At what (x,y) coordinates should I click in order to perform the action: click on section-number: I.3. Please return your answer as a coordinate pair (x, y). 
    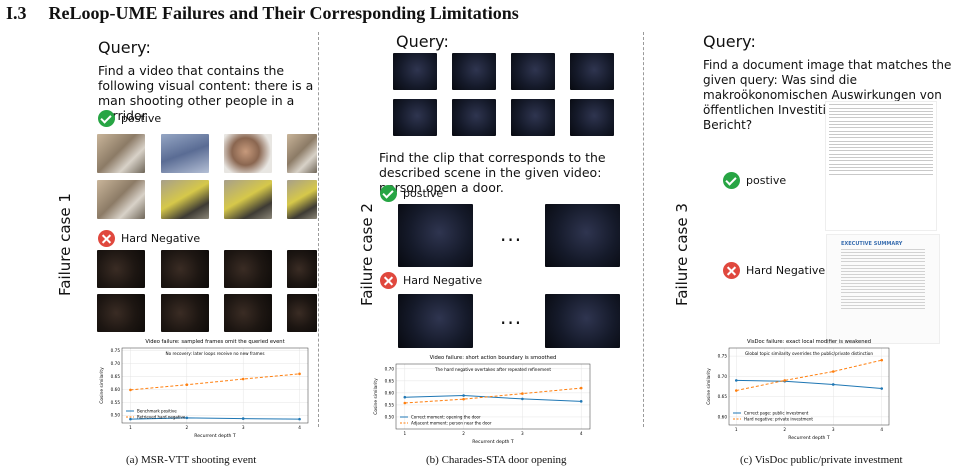
    Looking at the image, I should click on (16, 13).